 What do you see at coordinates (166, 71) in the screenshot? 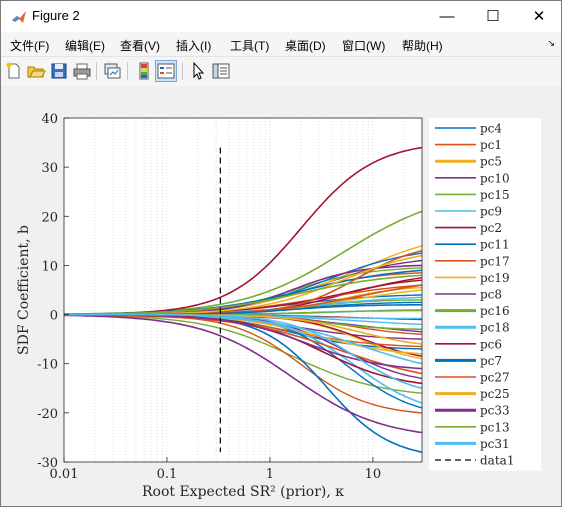
I see `legend-icon` at bounding box center [166, 71].